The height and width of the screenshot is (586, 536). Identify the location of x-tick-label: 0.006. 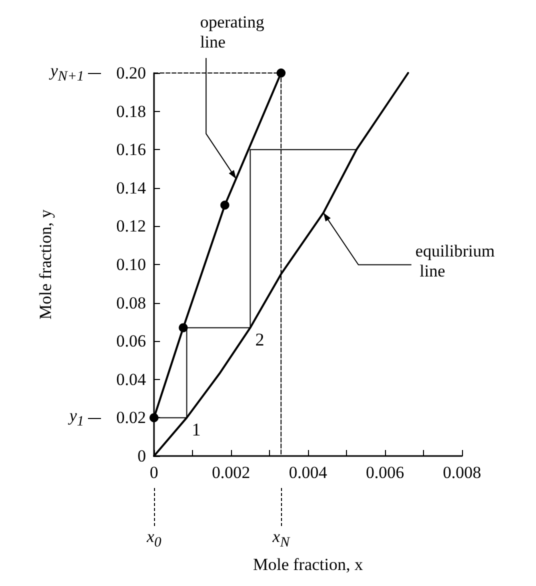
(385, 472).